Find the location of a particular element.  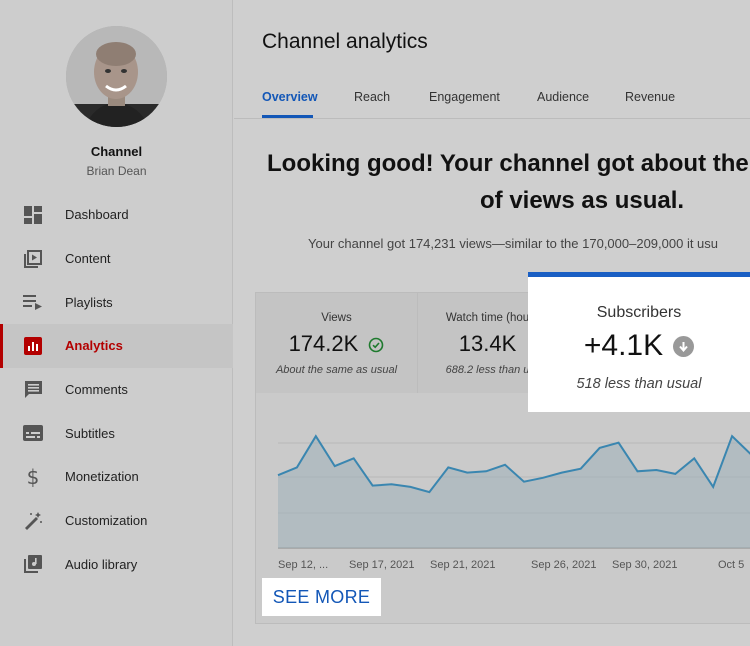

metric-value-row: 13.4K is located at coordinates (487, 344).